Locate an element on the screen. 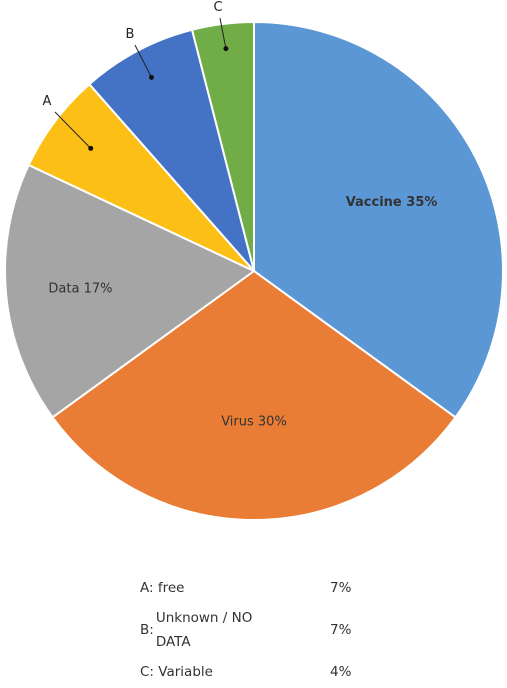 The width and height of the screenshot is (507, 688). pie-slice-c is located at coordinates (222, 146).